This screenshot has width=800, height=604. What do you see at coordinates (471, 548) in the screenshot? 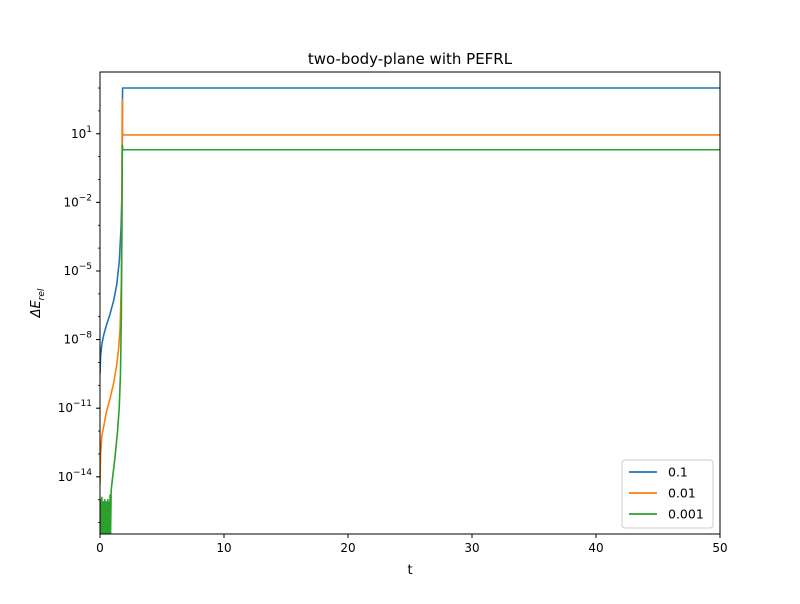
I see `x-tick-label: 30` at bounding box center [471, 548].